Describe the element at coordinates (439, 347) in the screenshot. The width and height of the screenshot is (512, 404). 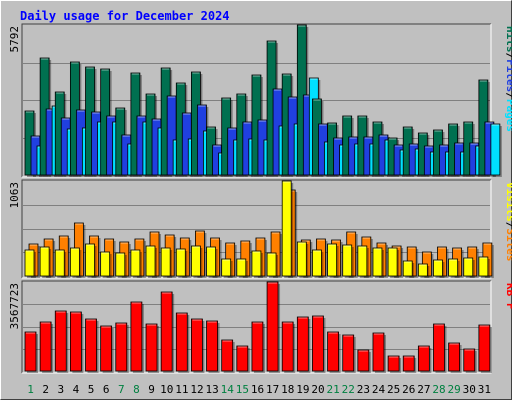
I see `bar-kb-f-day-28-body` at that location.